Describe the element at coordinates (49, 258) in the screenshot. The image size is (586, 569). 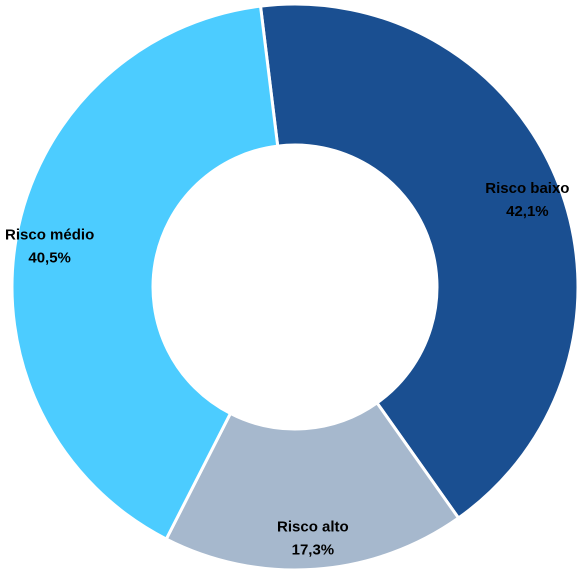
I see `slice-value-risco-medio: 40,5%` at that location.